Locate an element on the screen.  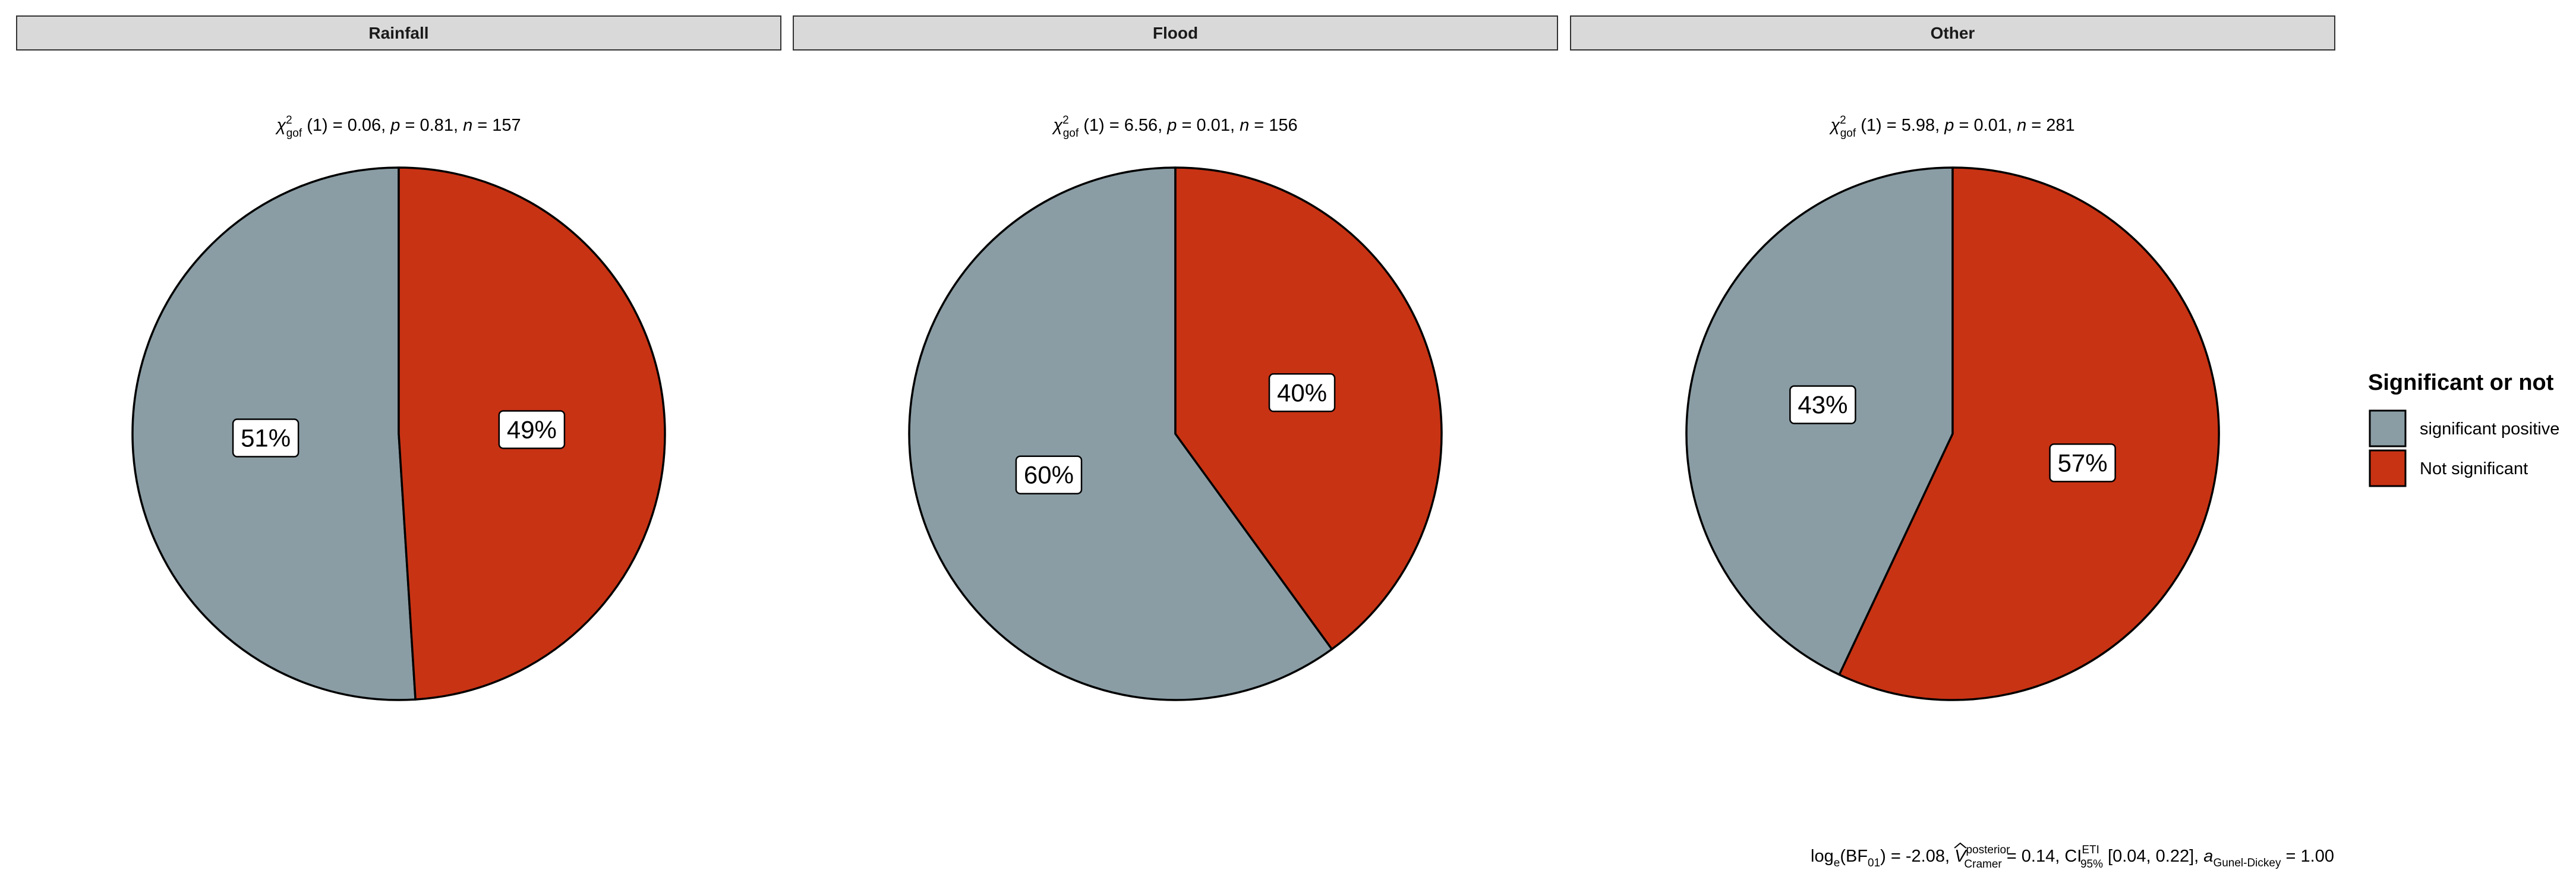
pie: 43% 57% is located at coordinates (1953, 433).